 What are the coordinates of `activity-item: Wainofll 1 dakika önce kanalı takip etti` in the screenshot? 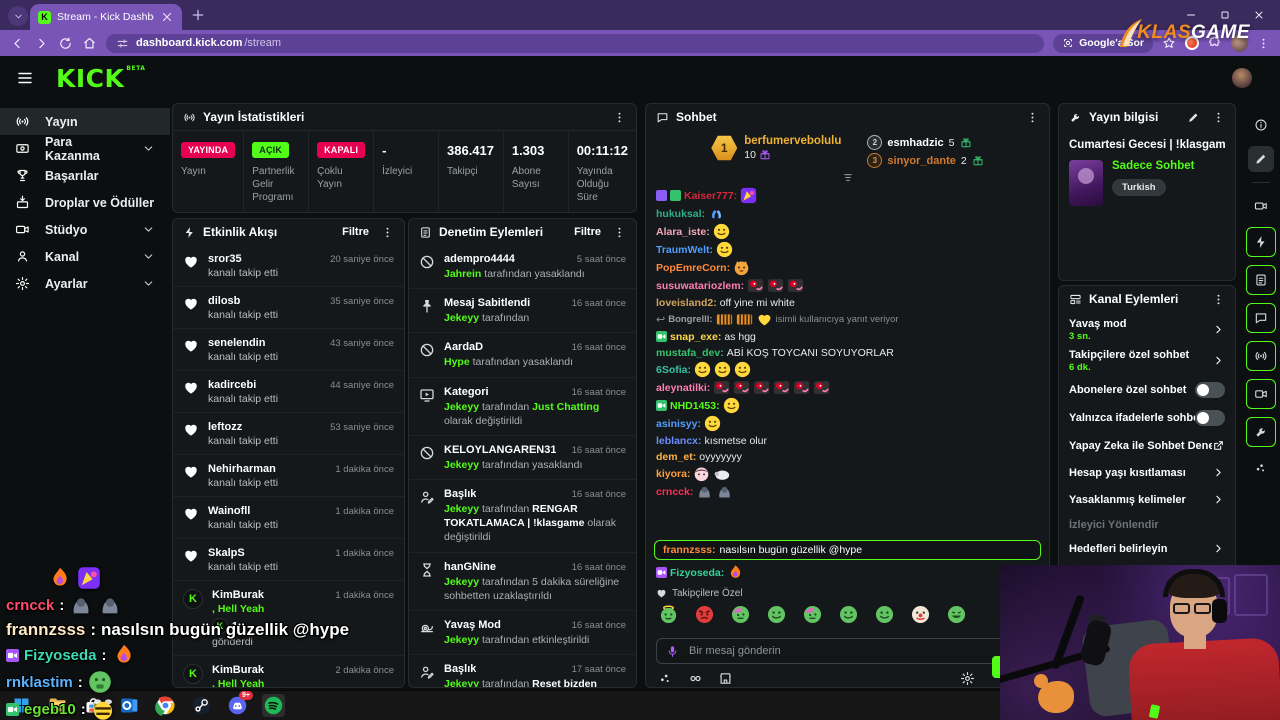 It's located at (288, 518).